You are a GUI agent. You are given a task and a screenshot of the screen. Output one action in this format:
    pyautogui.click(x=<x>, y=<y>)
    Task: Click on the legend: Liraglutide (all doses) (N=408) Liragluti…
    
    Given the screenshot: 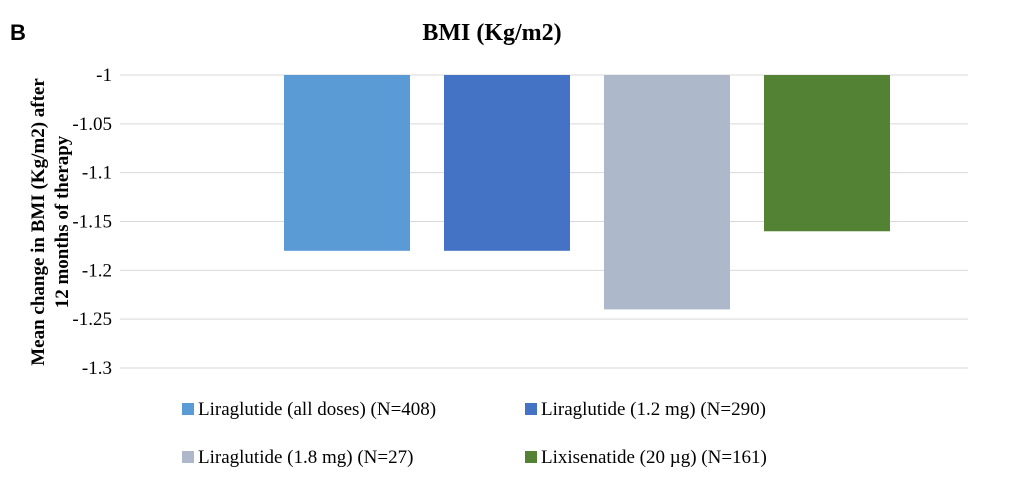 What is the action you would take?
    pyautogui.click(x=474, y=433)
    